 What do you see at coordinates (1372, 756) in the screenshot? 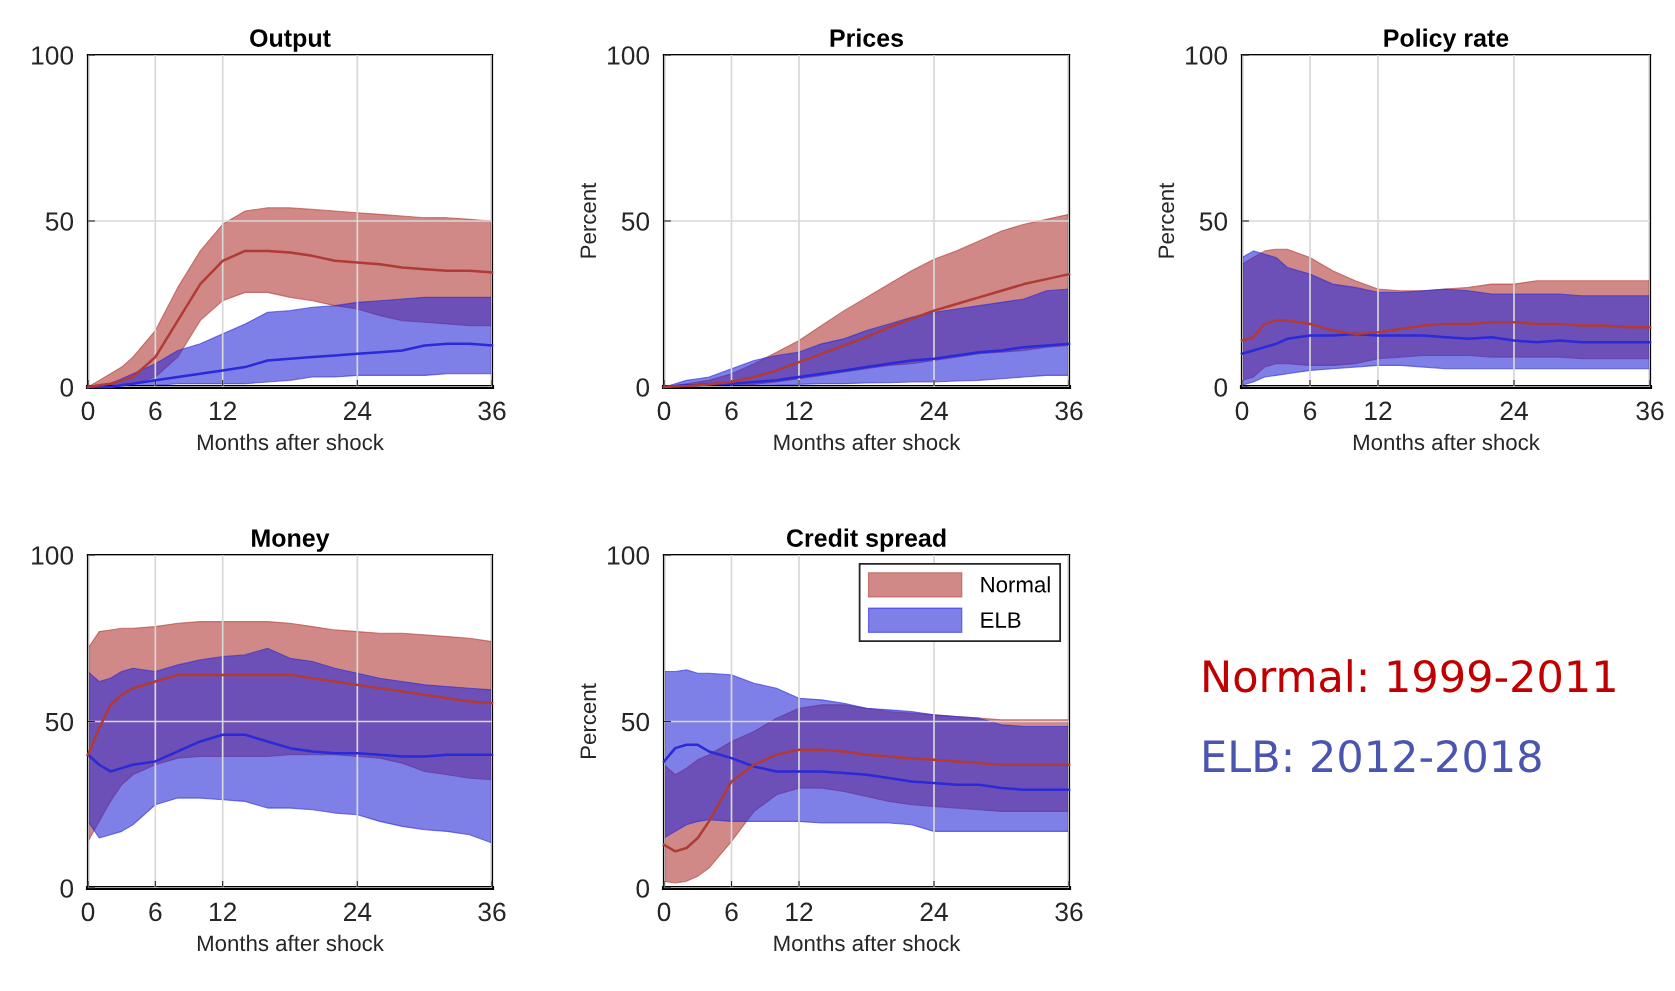
I see `text: ELB: 2012-2018` at bounding box center [1372, 756].